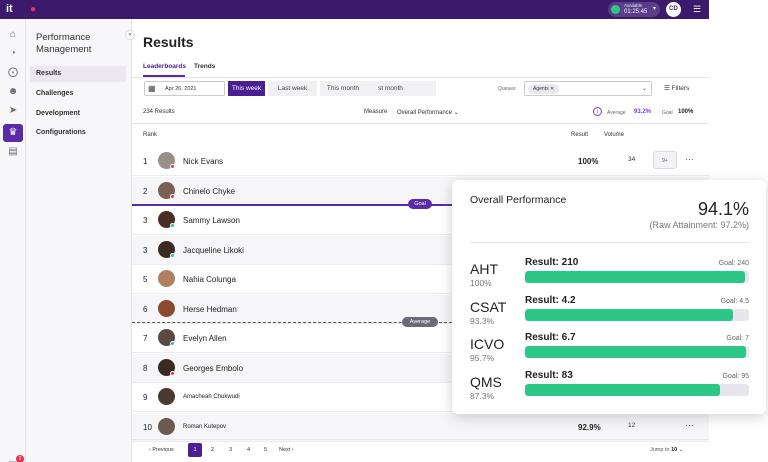 This screenshot has height=462, width=768. Describe the element at coordinates (203, 161) in the screenshot. I see `agent-name: Nick Evans` at that location.